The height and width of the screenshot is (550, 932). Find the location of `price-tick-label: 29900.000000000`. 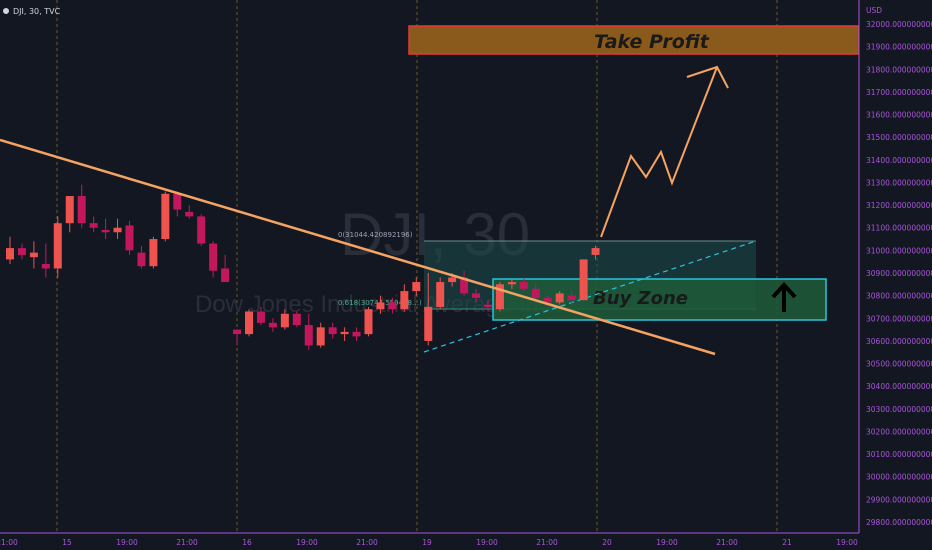

price-tick-label: 29900.000000000 is located at coordinates (899, 499).